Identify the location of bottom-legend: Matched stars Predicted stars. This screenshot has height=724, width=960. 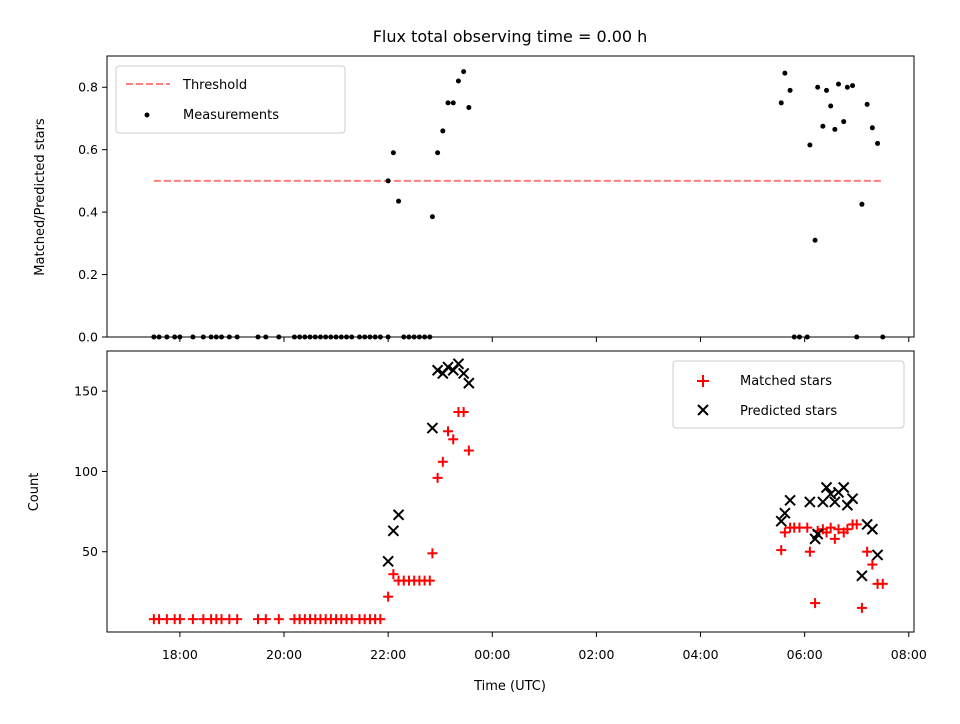
(788, 394).